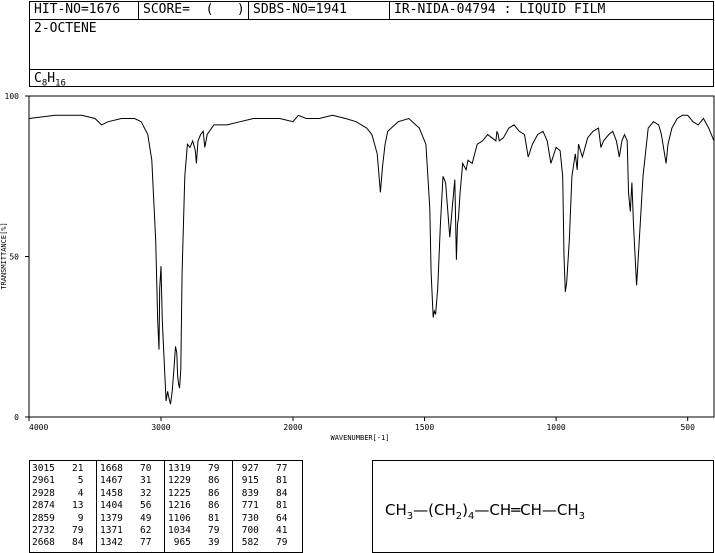 Image resolution: width=715 pixels, height=553 pixels. Describe the element at coordinates (38, 427) in the screenshot. I see `x-tick-label-0: 4000` at that location.